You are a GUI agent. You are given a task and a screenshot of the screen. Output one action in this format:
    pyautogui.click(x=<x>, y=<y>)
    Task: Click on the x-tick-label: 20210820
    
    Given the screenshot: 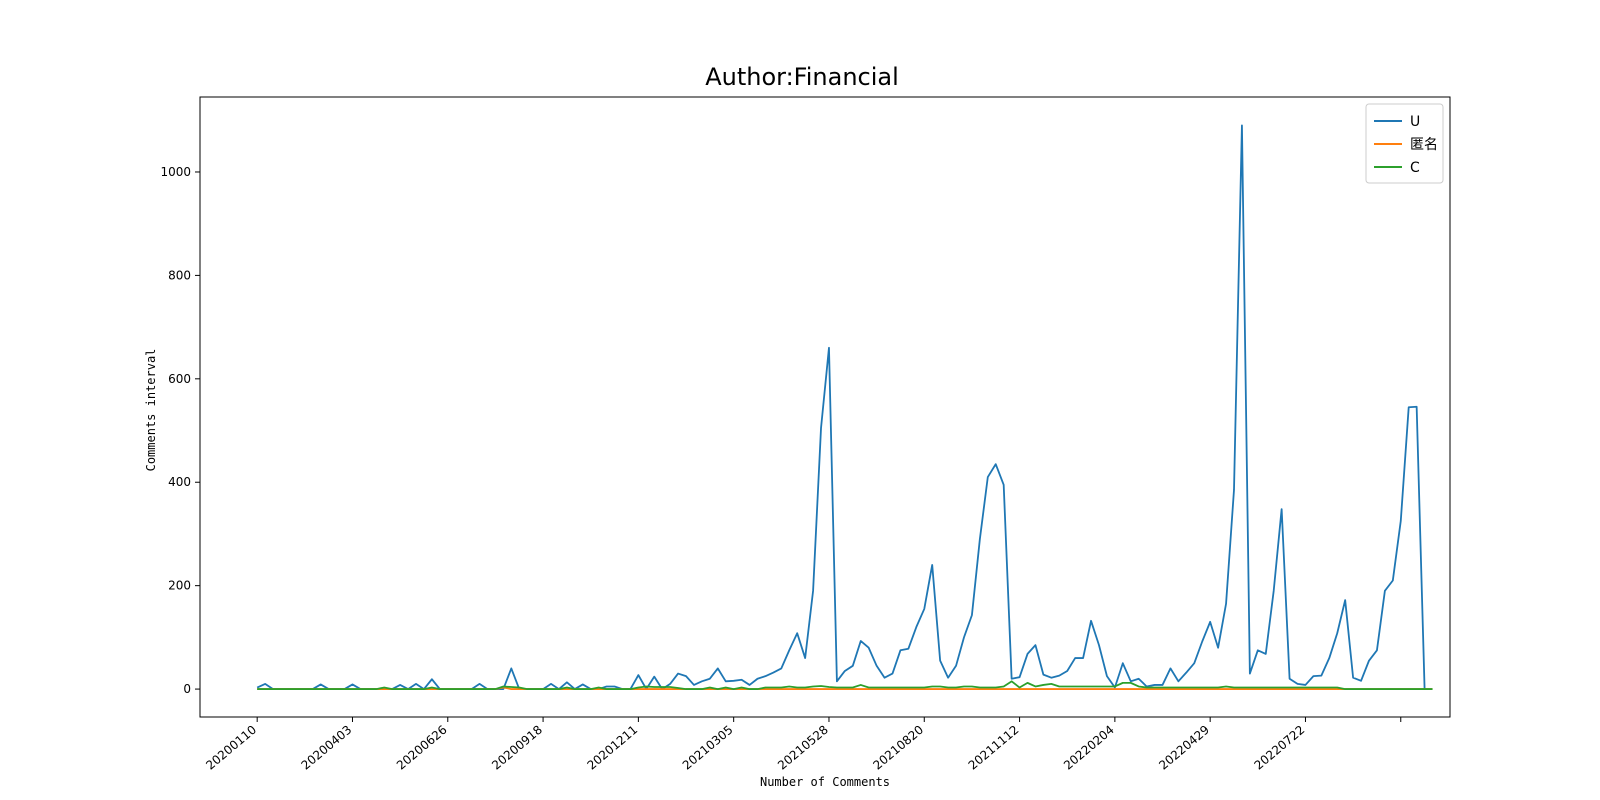 What is the action you would take?
    pyautogui.click(x=898, y=748)
    